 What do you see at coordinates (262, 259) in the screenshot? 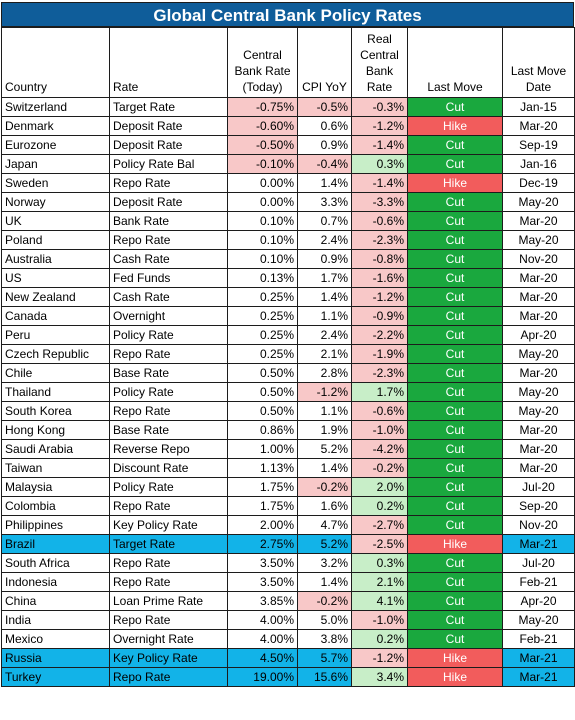
I see `cell-cb-rate: 0.10%` at bounding box center [262, 259].